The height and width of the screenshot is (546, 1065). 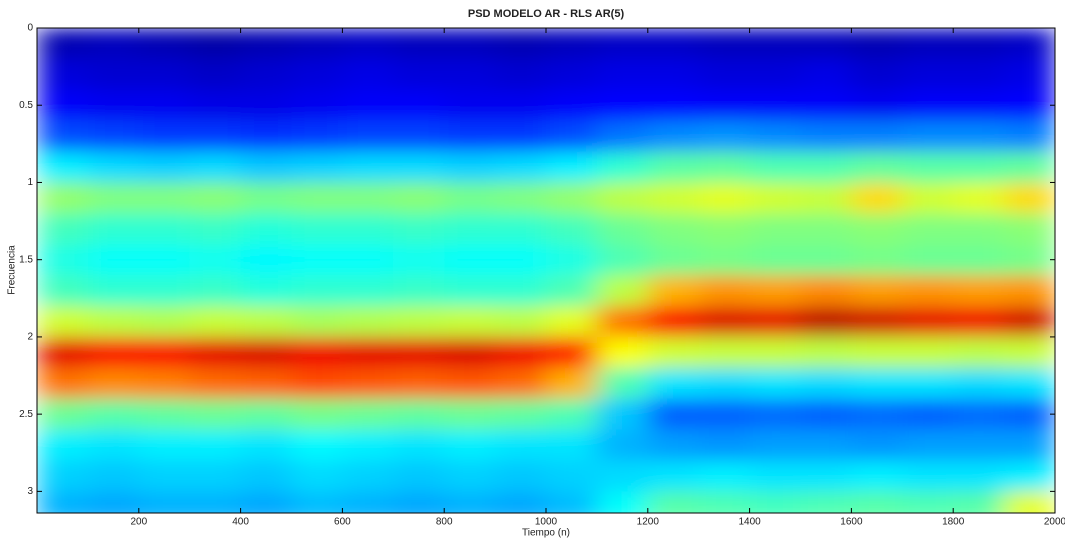 What do you see at coordinates (546, 522) in the screenshot?
I see `x-tick-label: 1000` at bounding box center [546, 522].